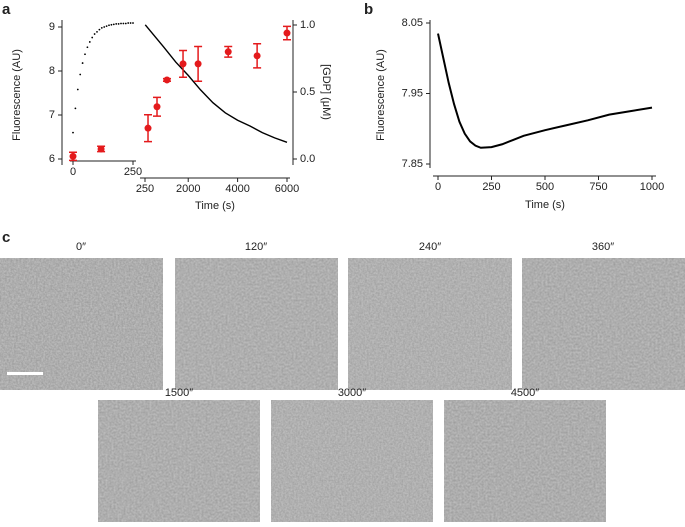 The height and width of the screenshot is (527, 685). Describe the element at coordinates (52, 115) in the screenshot. I see `y-tick-label: 7` at that location.